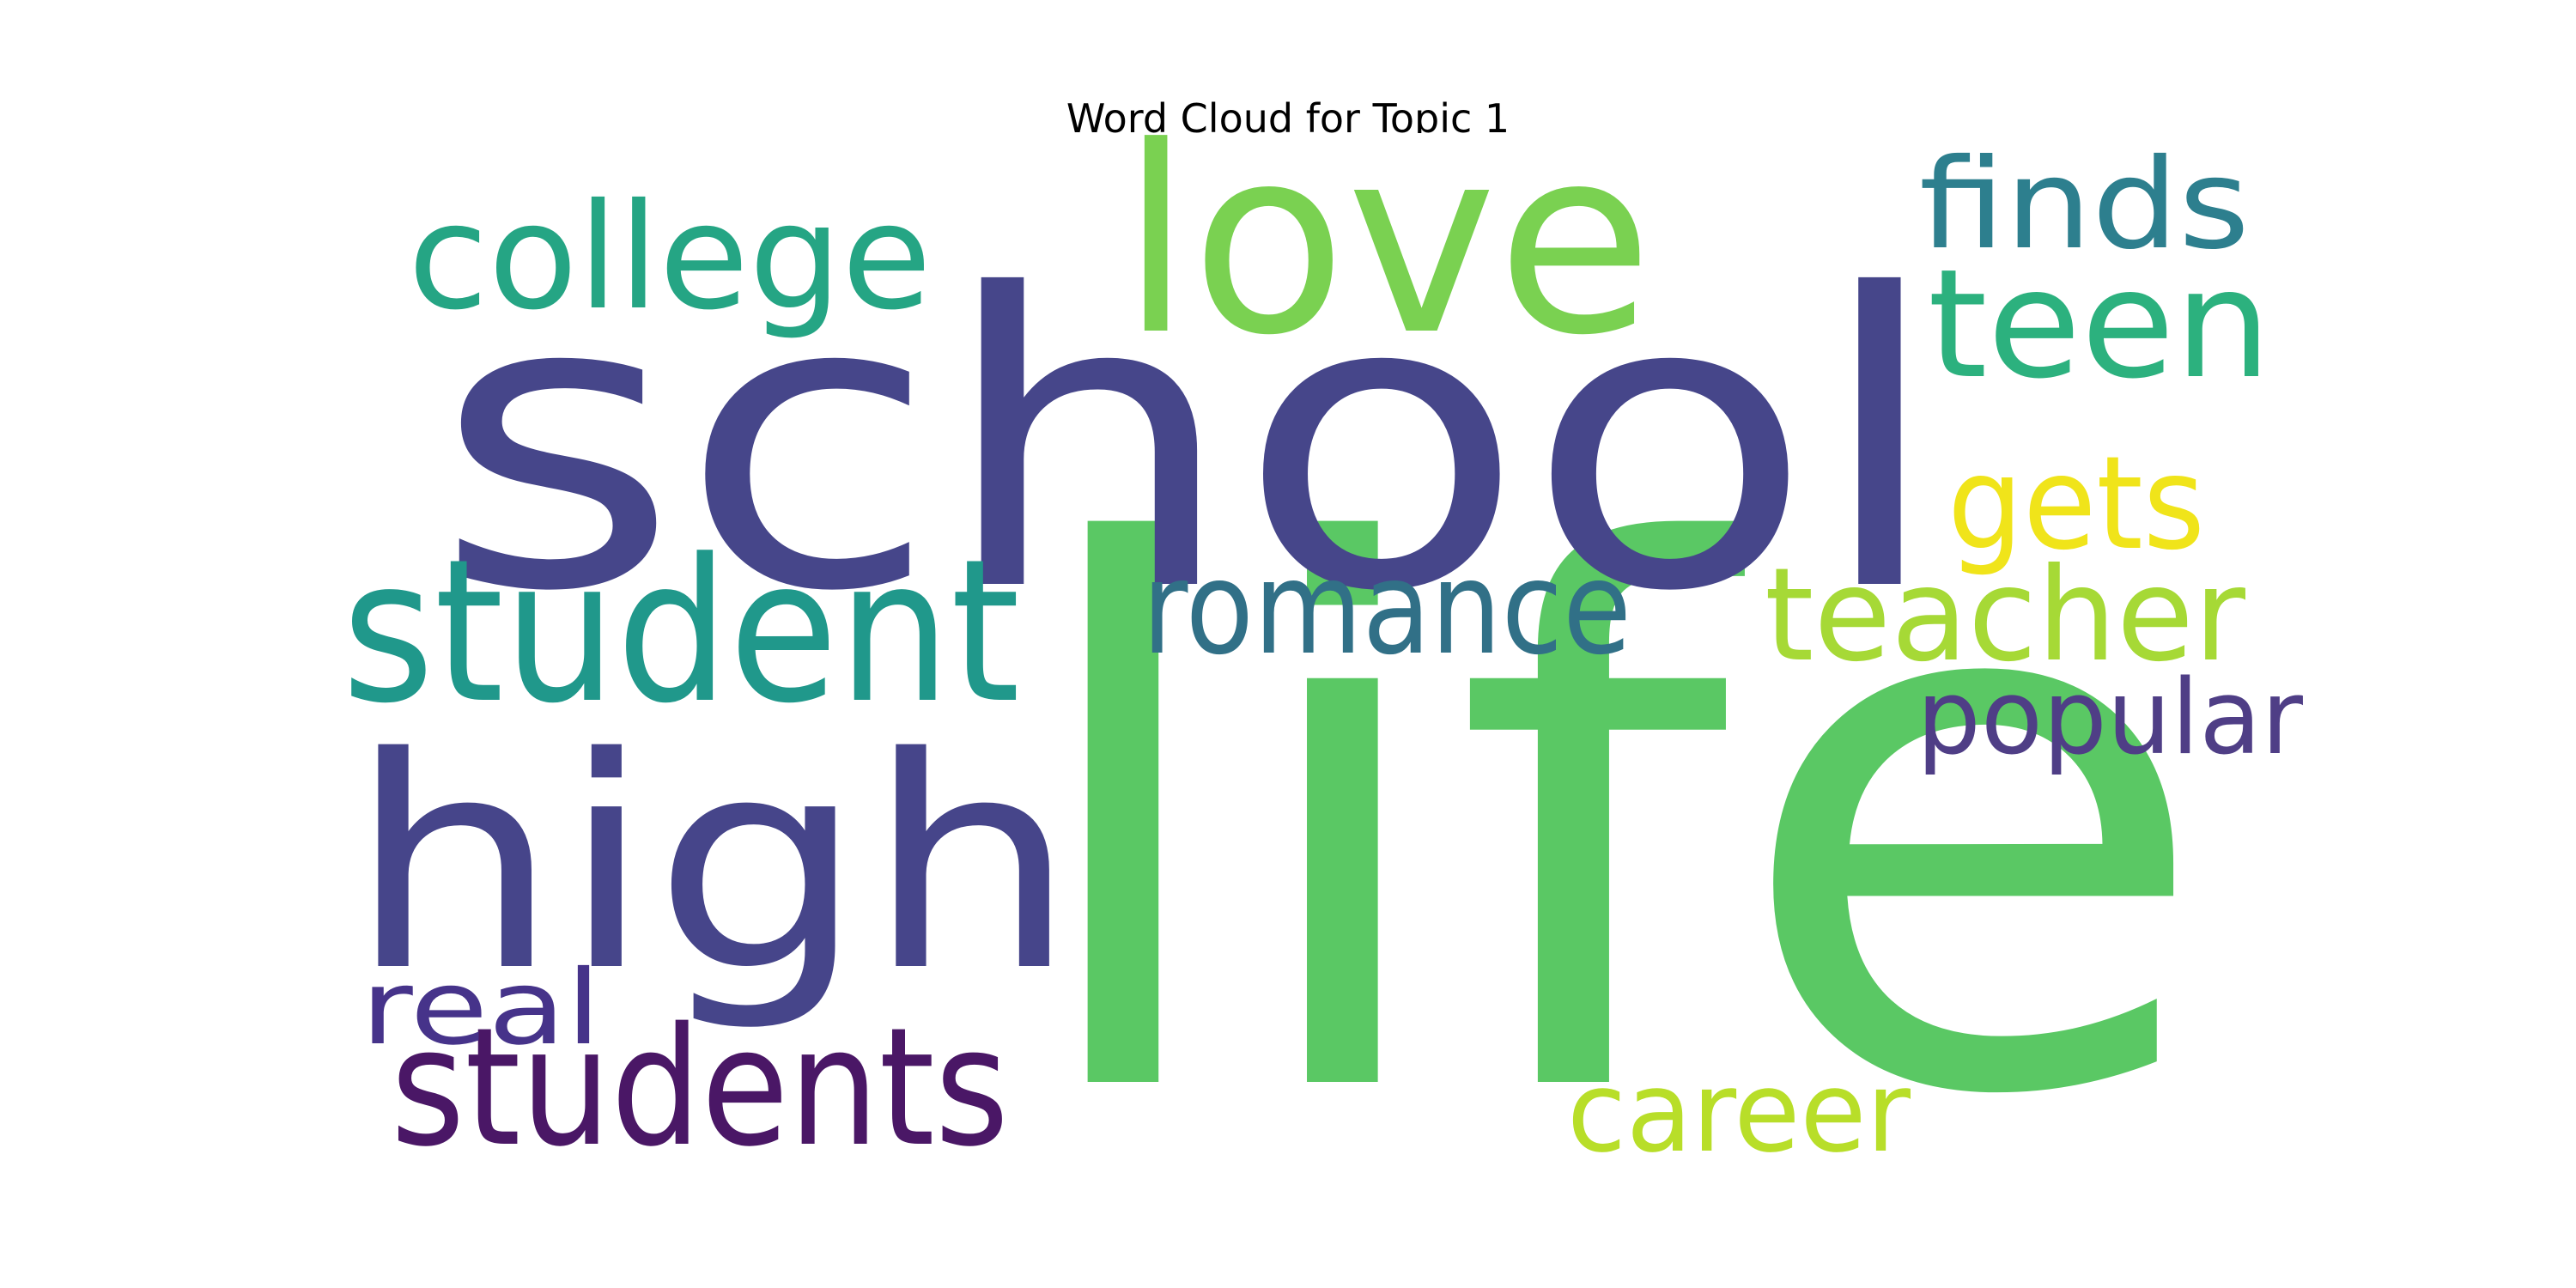  Describe the element at coordinates (681, 632) in the screenshot. I see `word-student: student` at that location.